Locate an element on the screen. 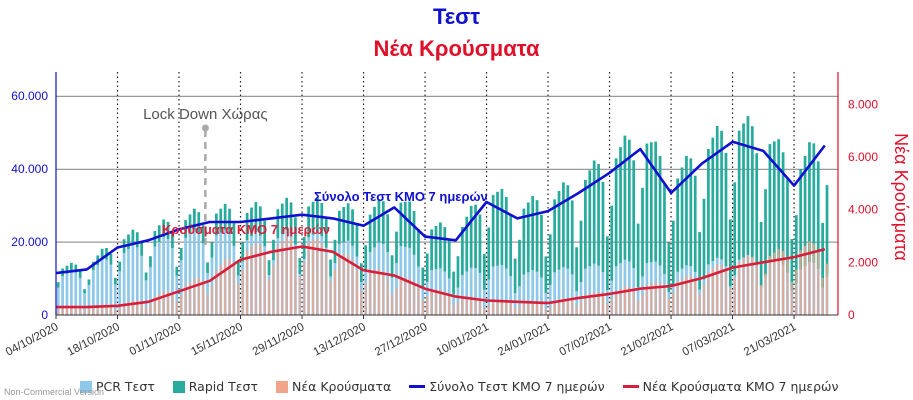 The height and width of the screenshot is (400, 913). right-axis-title: Νέα Κρούσματα is located at coordinates (901, 197).